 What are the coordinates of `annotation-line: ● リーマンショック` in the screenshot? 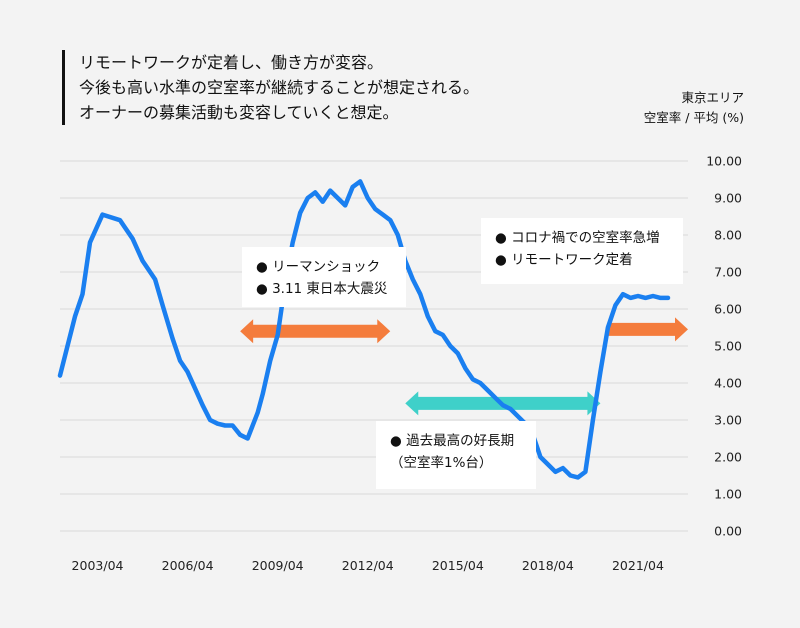 It's located at (318, 267).